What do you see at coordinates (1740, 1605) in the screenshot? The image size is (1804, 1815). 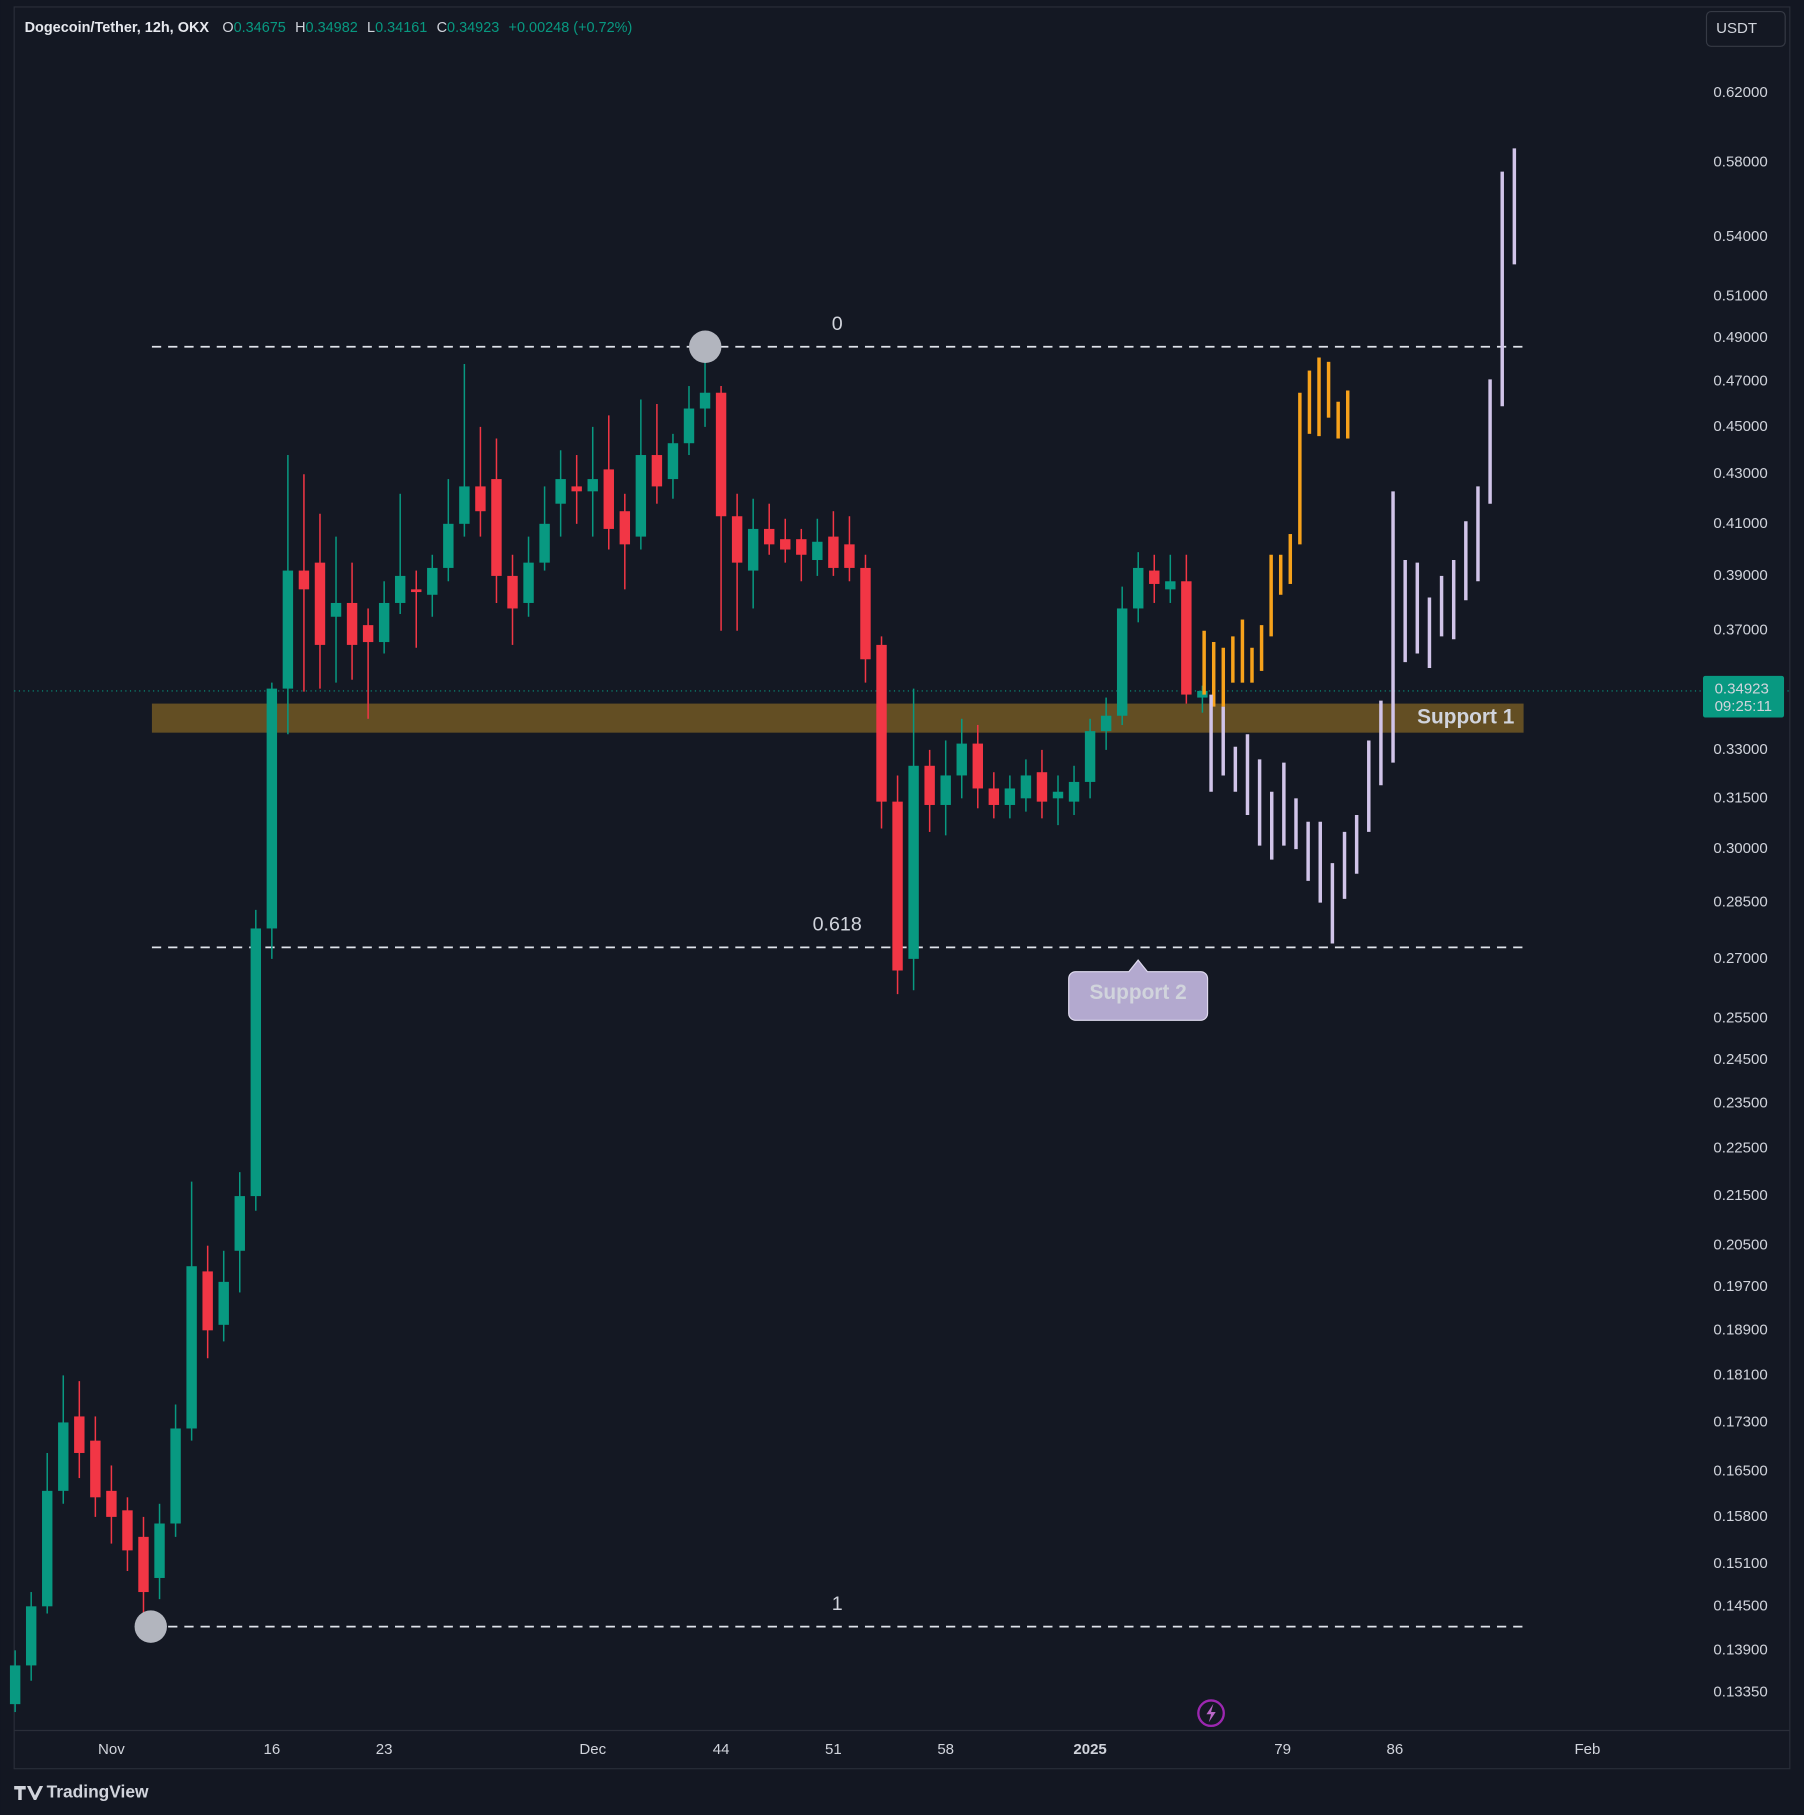 I see `y-tick-label: 0.14500` at bounding box center [1740, 1605].